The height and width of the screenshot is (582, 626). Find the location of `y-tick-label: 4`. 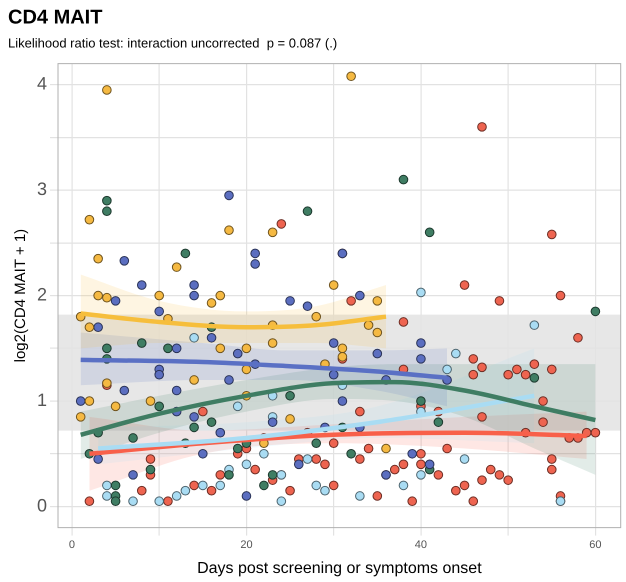

y-tick-label: 4 is located at coordinates (42, 84).